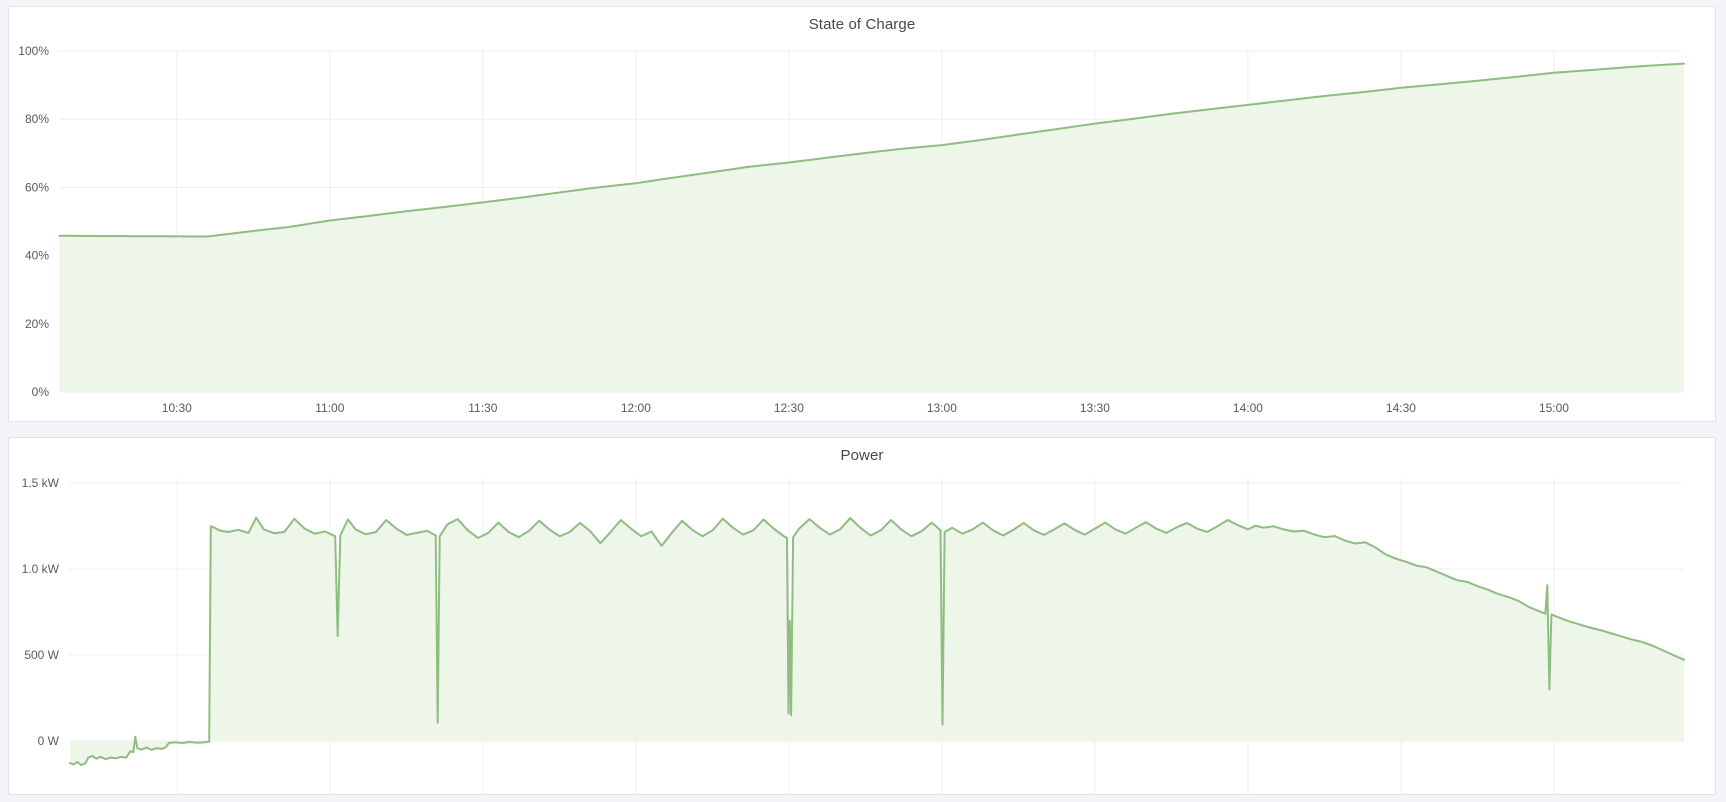 The width and height of the screenshot is (1726, 802). Describe the element at coordinates (942, 408) in the screenshot. I see `x-tick-label: 13:00` at that location.